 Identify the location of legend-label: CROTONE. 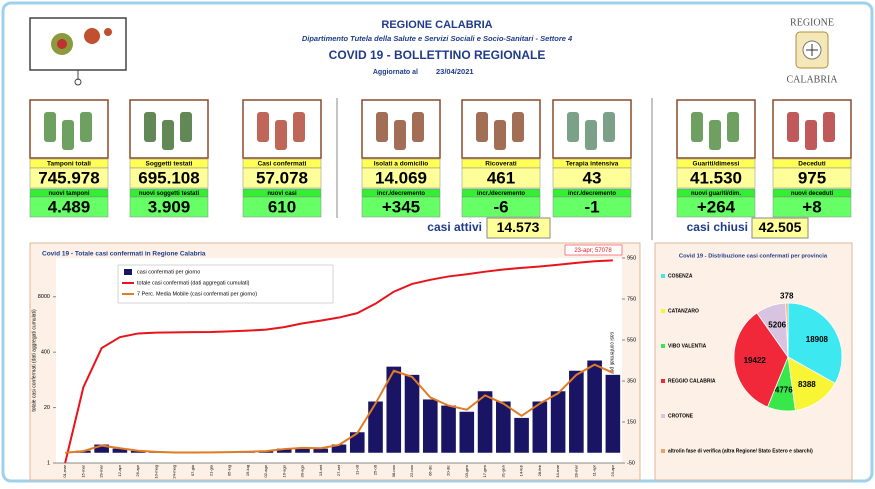
(681, 416).